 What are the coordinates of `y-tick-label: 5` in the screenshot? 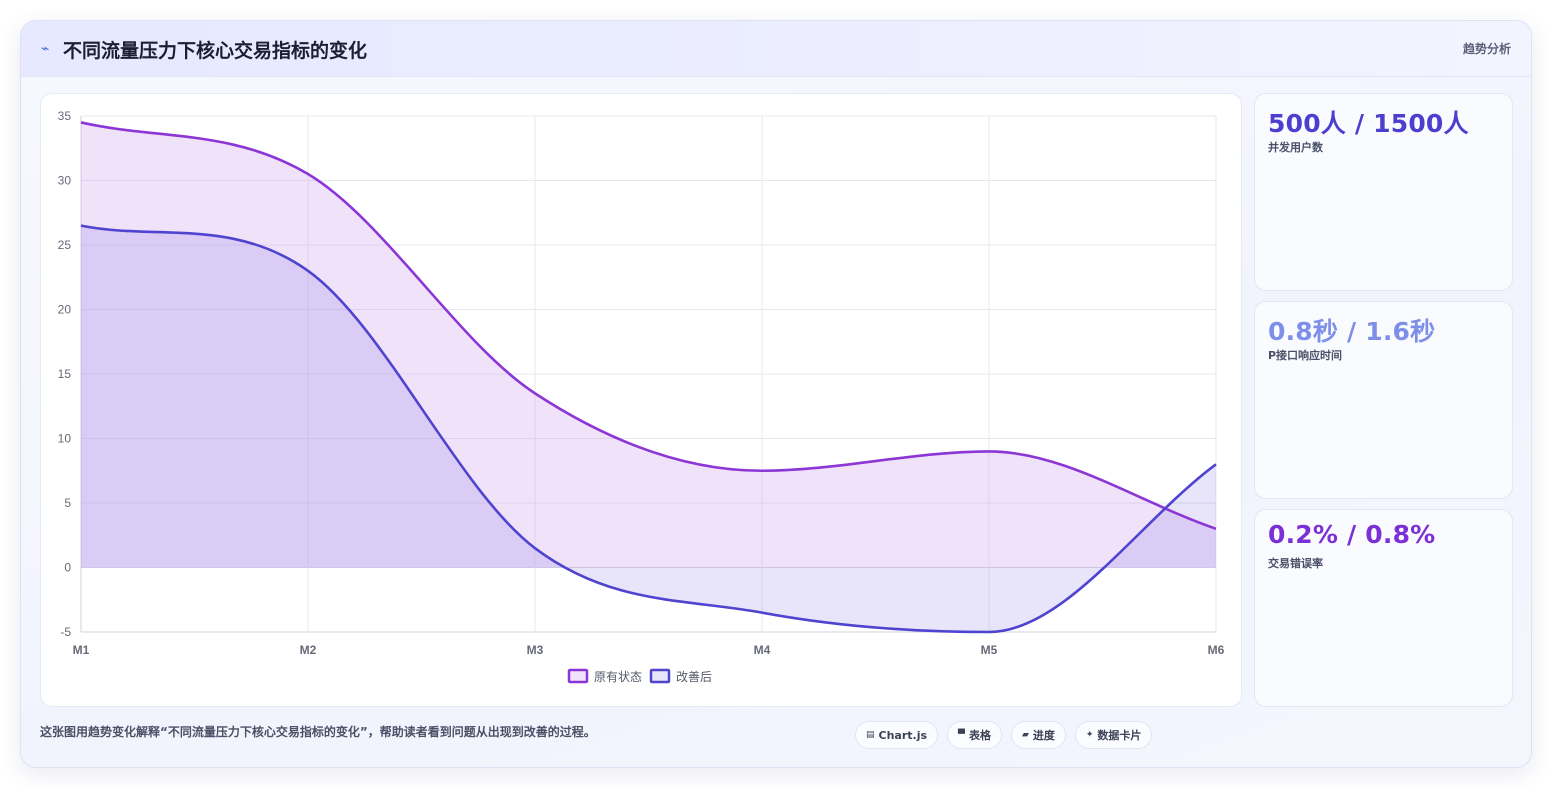 It's located at (67, 503).